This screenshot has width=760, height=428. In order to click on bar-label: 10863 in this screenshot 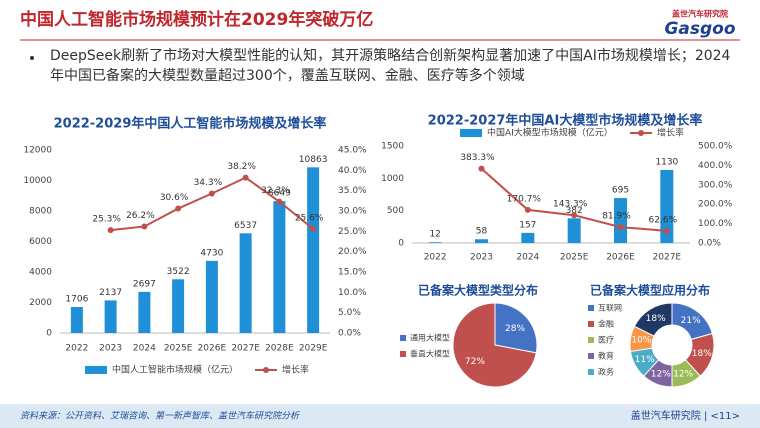, I will do `click(313, 160)`.